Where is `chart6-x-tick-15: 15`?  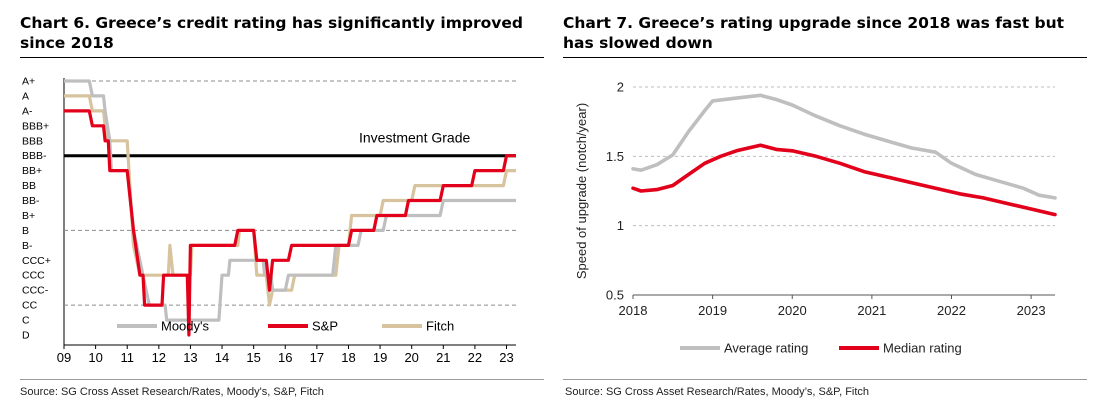
chart6-x-tick-15: 15 is located at coordinates (253, 357).